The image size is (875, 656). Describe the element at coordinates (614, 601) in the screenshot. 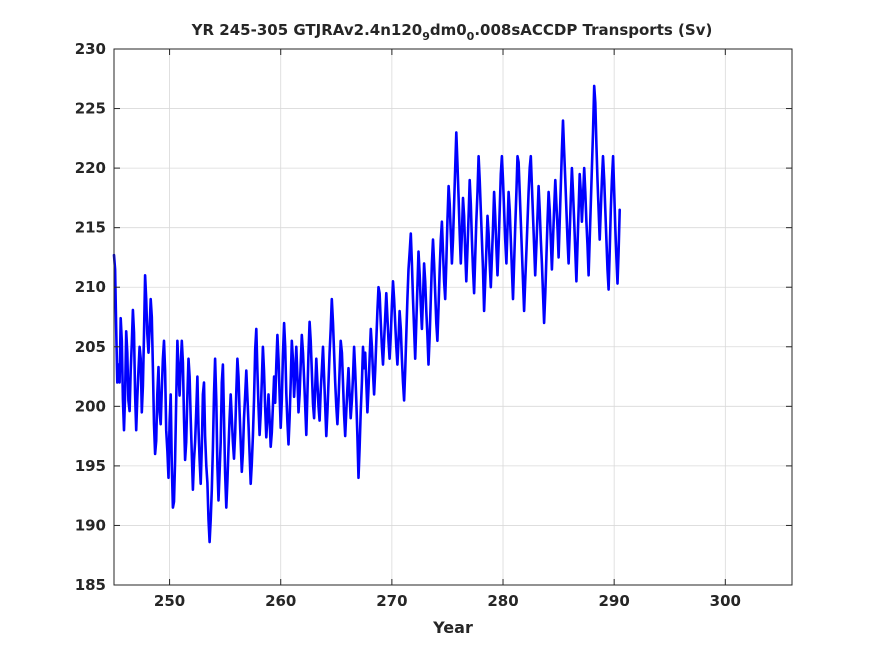

I see `x-tick-label: 290` at that location.